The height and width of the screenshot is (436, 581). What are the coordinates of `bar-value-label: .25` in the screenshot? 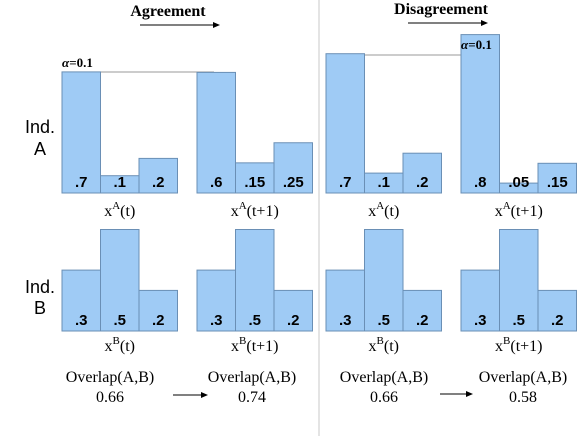 It's located at (293, 182).